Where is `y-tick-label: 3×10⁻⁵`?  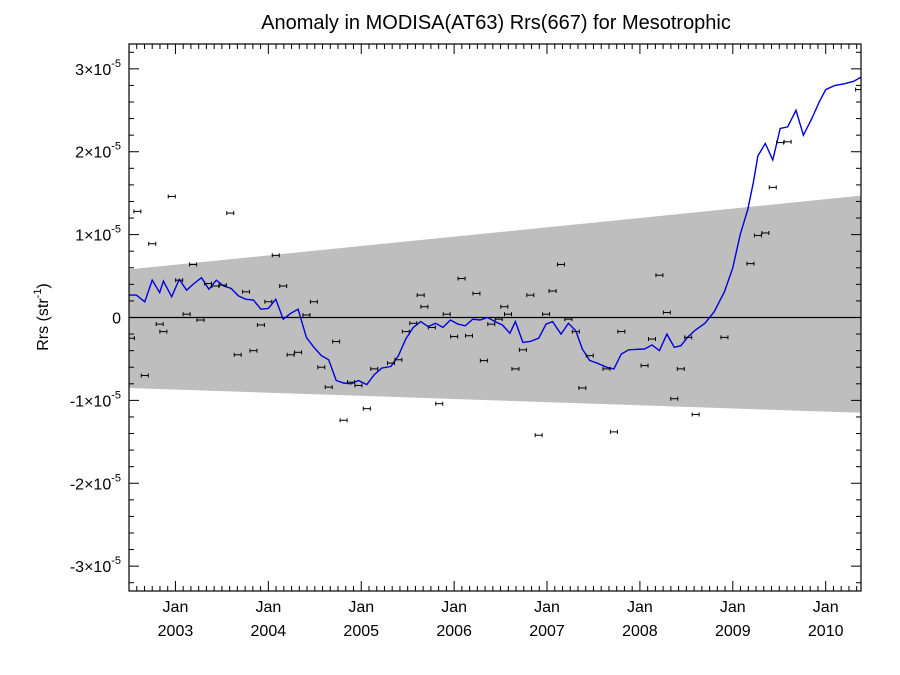 y-tick-label: 3×10⁻⁵ is located at coordinates (98, 68).